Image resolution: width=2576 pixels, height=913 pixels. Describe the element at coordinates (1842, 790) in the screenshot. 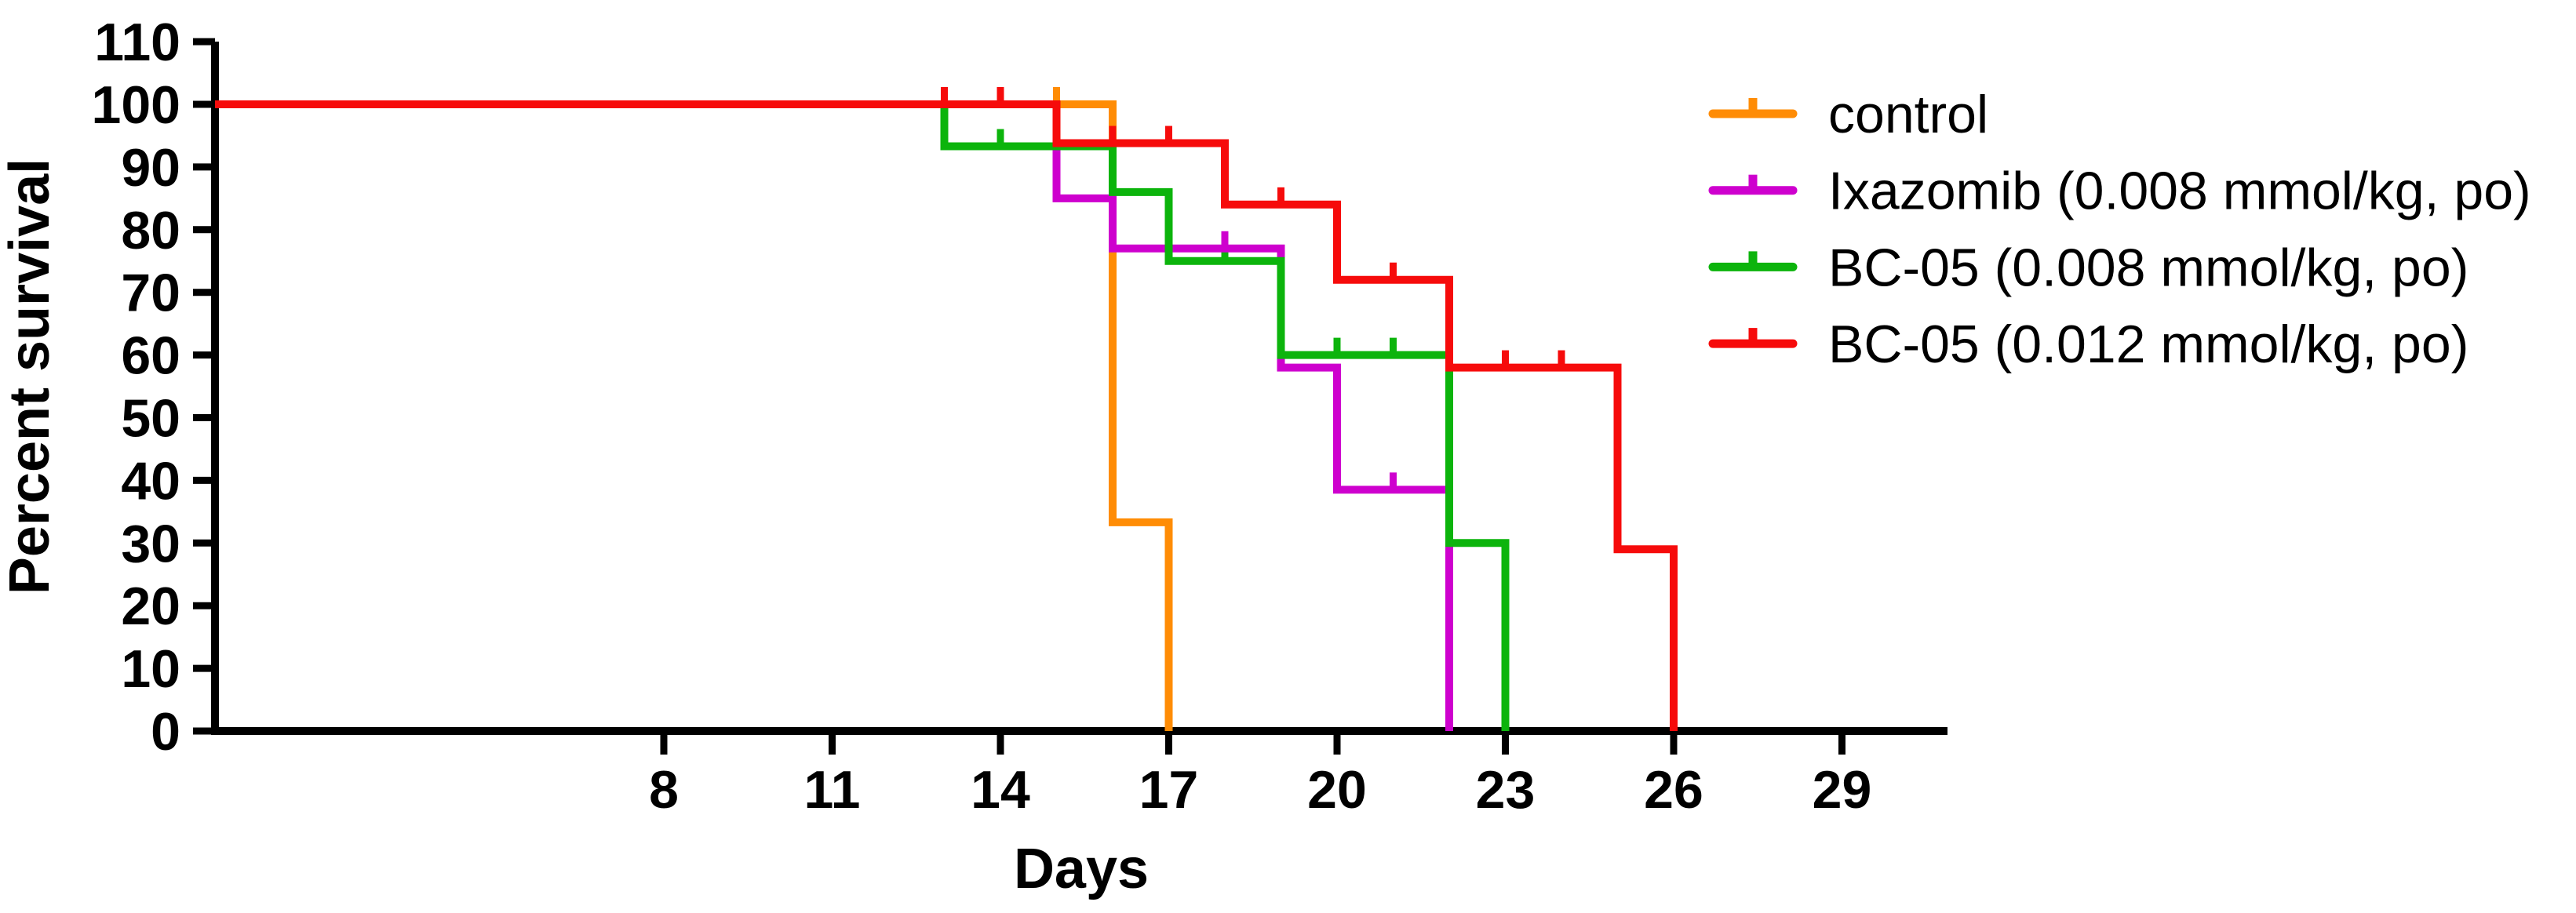

I see `x-tick-label: 29` at that location.